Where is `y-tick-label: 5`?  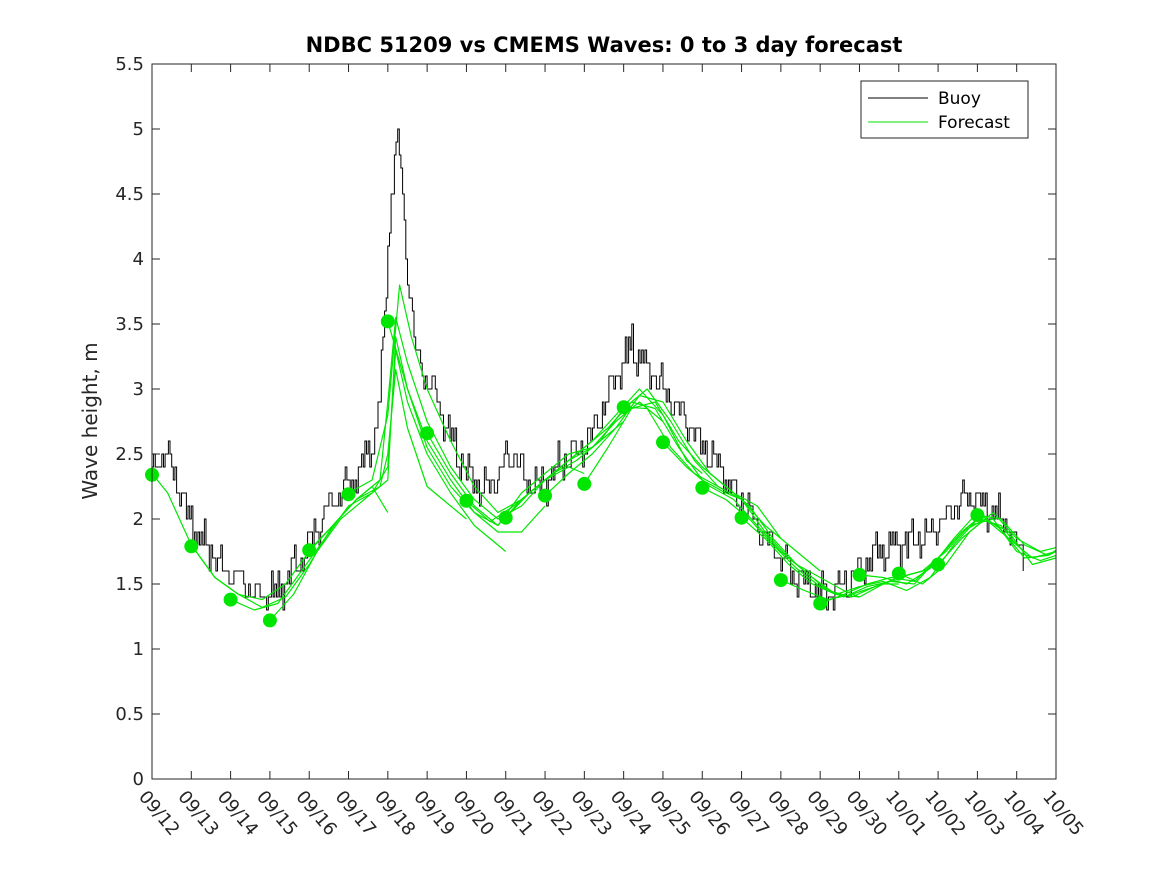 y-tick-label: 5 is located at coordinates (138, 129).